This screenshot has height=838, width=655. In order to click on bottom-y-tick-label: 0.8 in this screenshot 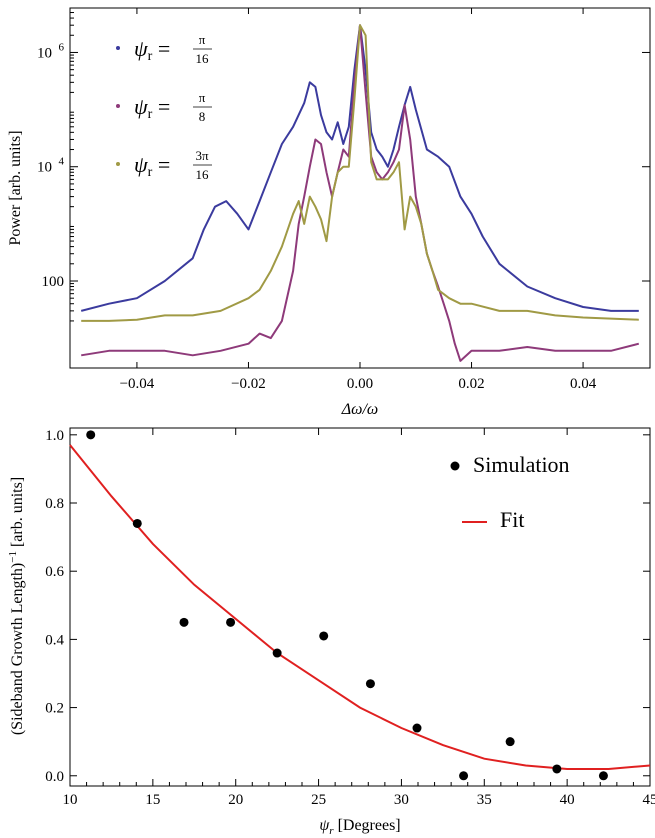, I will do `click(54, 504)`.